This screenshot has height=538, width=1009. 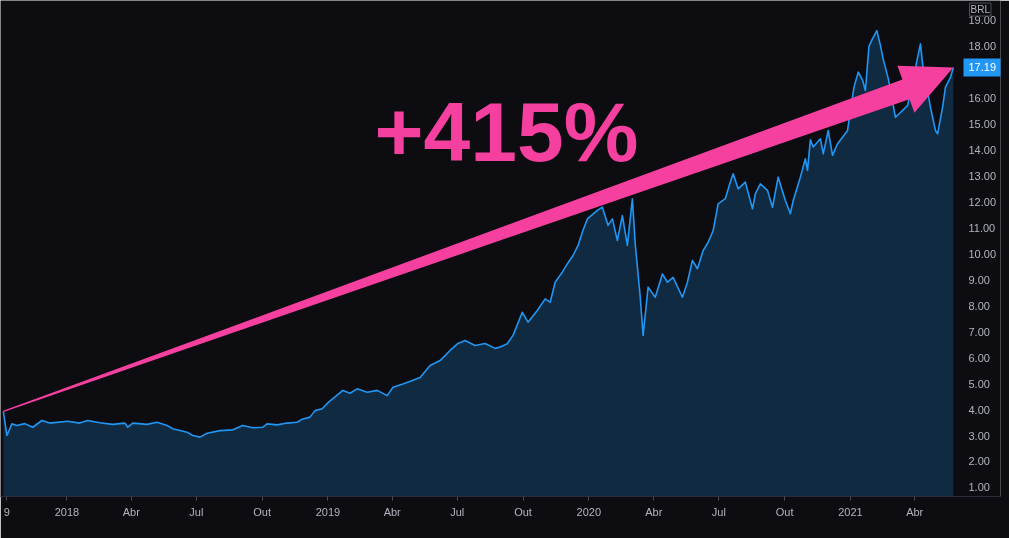 I want to click on y-tick-label: 14.00, so click(x=982, y=150).